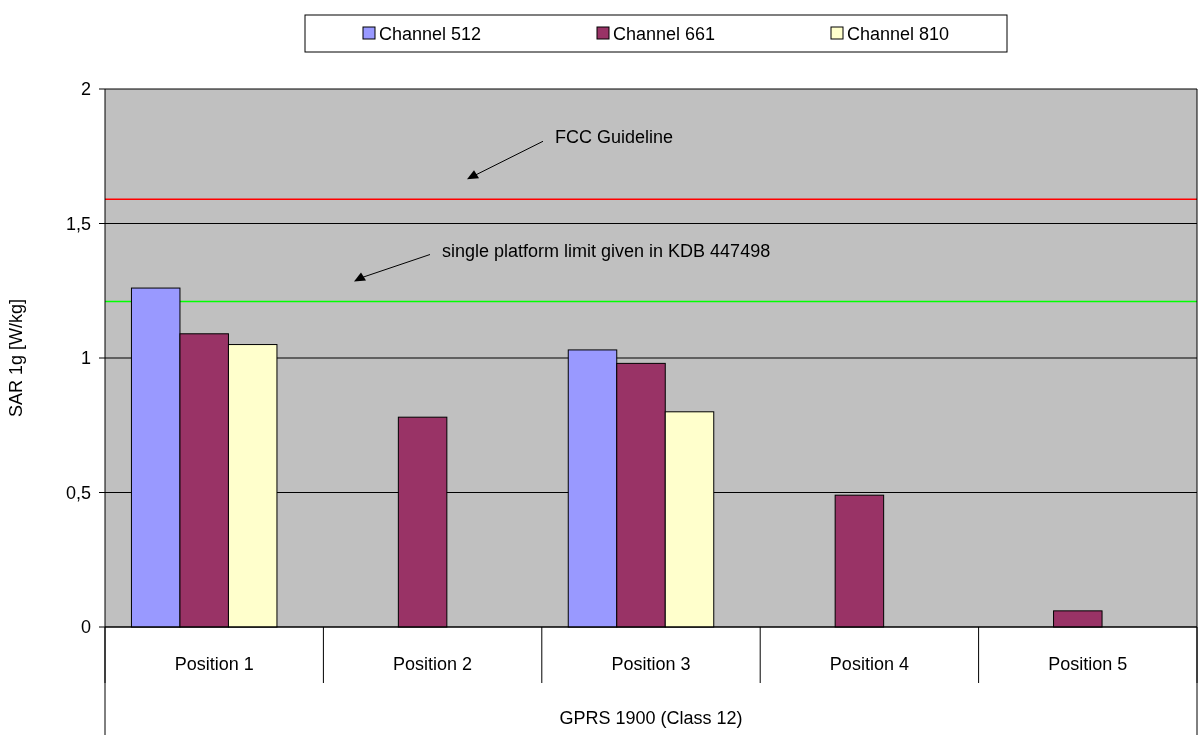  Describe the element at coordinates (606, 250) in the screenshot. I see `ref-line-label: single platform limit given in KDB 447498` at that location.